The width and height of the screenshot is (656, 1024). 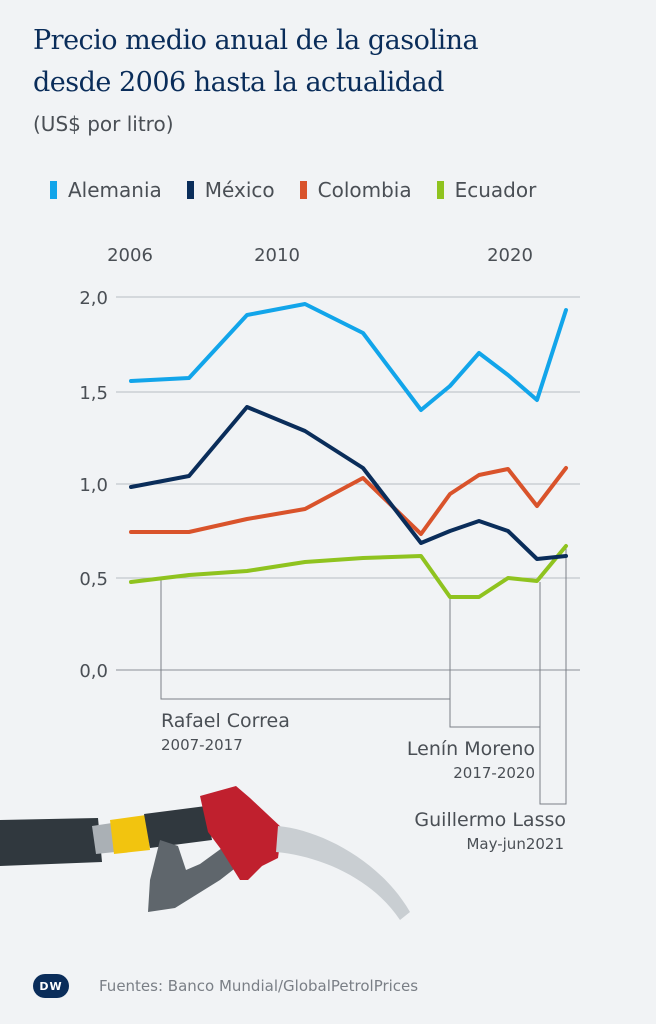 I want to click on annotation-lasso-name: Guillermo Lasso, so click(x=490, y=820).